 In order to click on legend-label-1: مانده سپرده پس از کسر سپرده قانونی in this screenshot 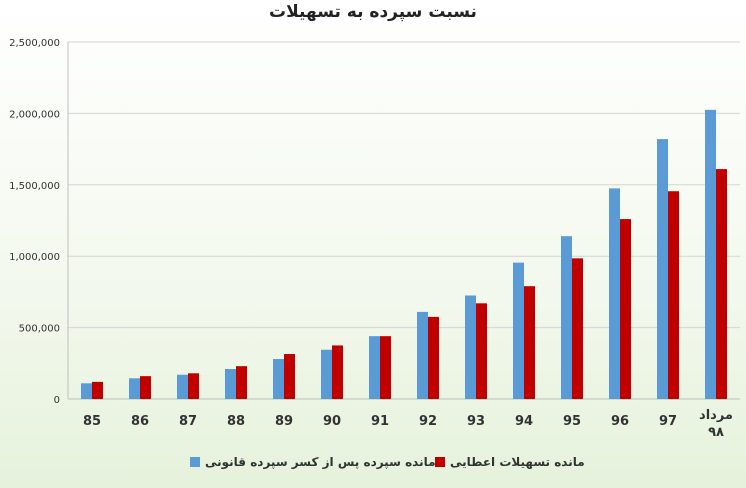, I will do `click(320, 462)`.